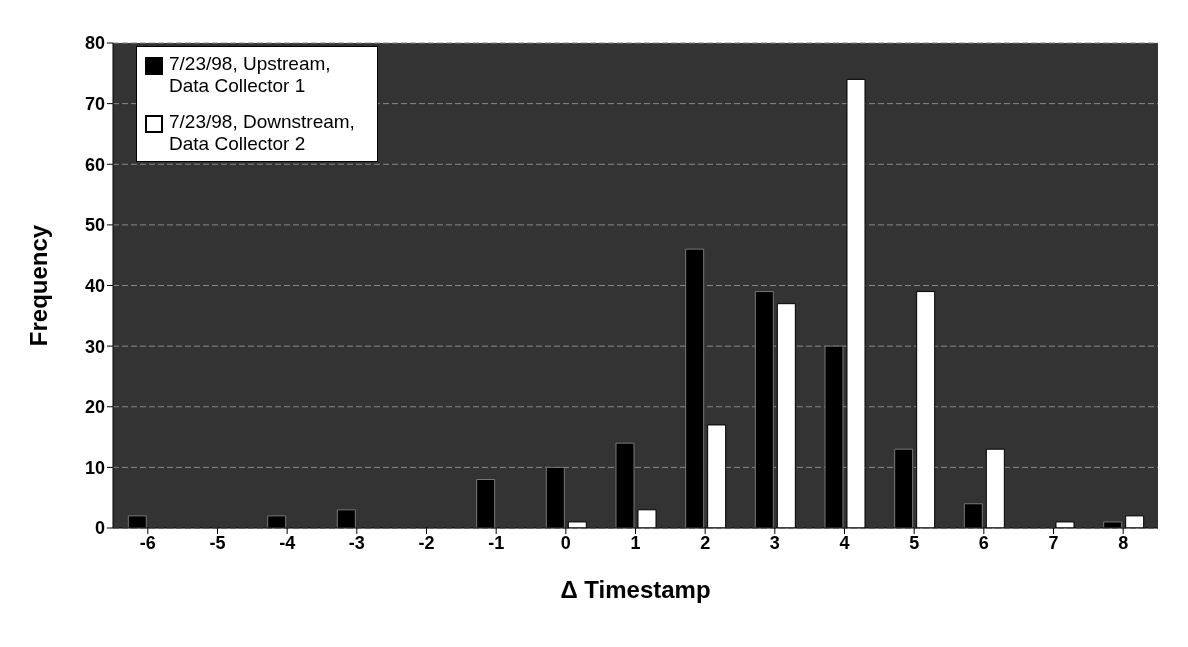  I want to click on y-tick-label: 60, so click(94, 164).